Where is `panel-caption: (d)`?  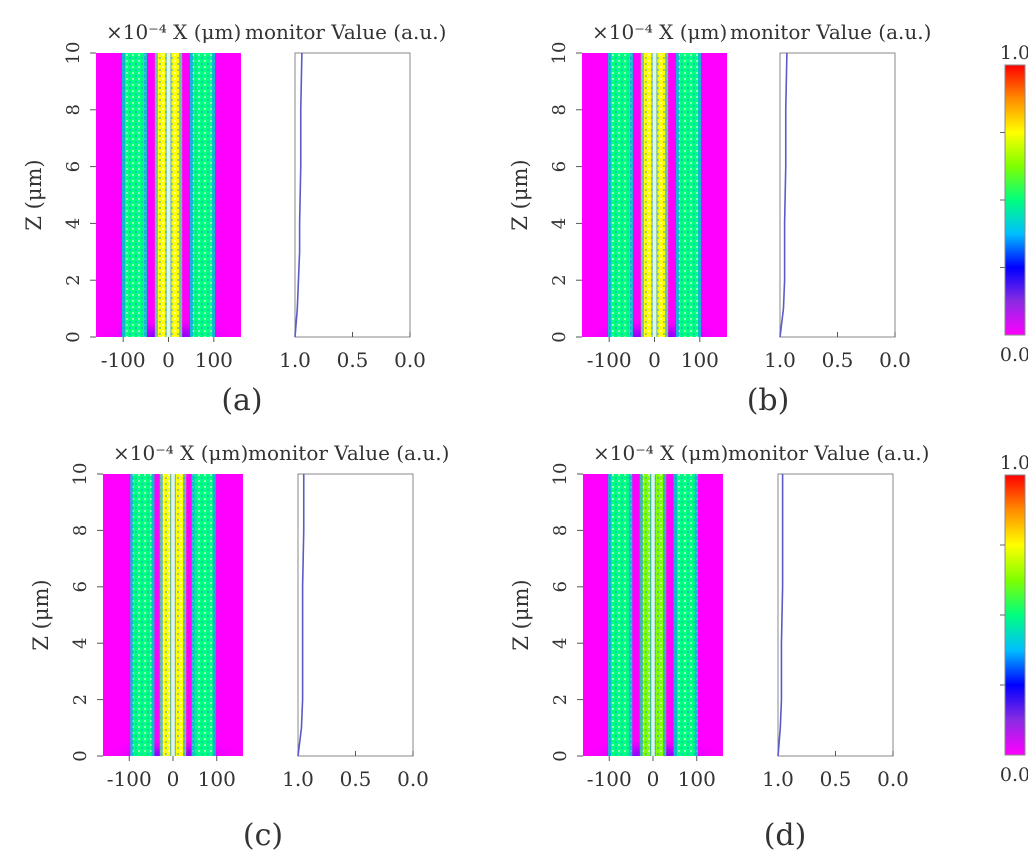
panel-caption: (d) is located at coordinates (785, 835).